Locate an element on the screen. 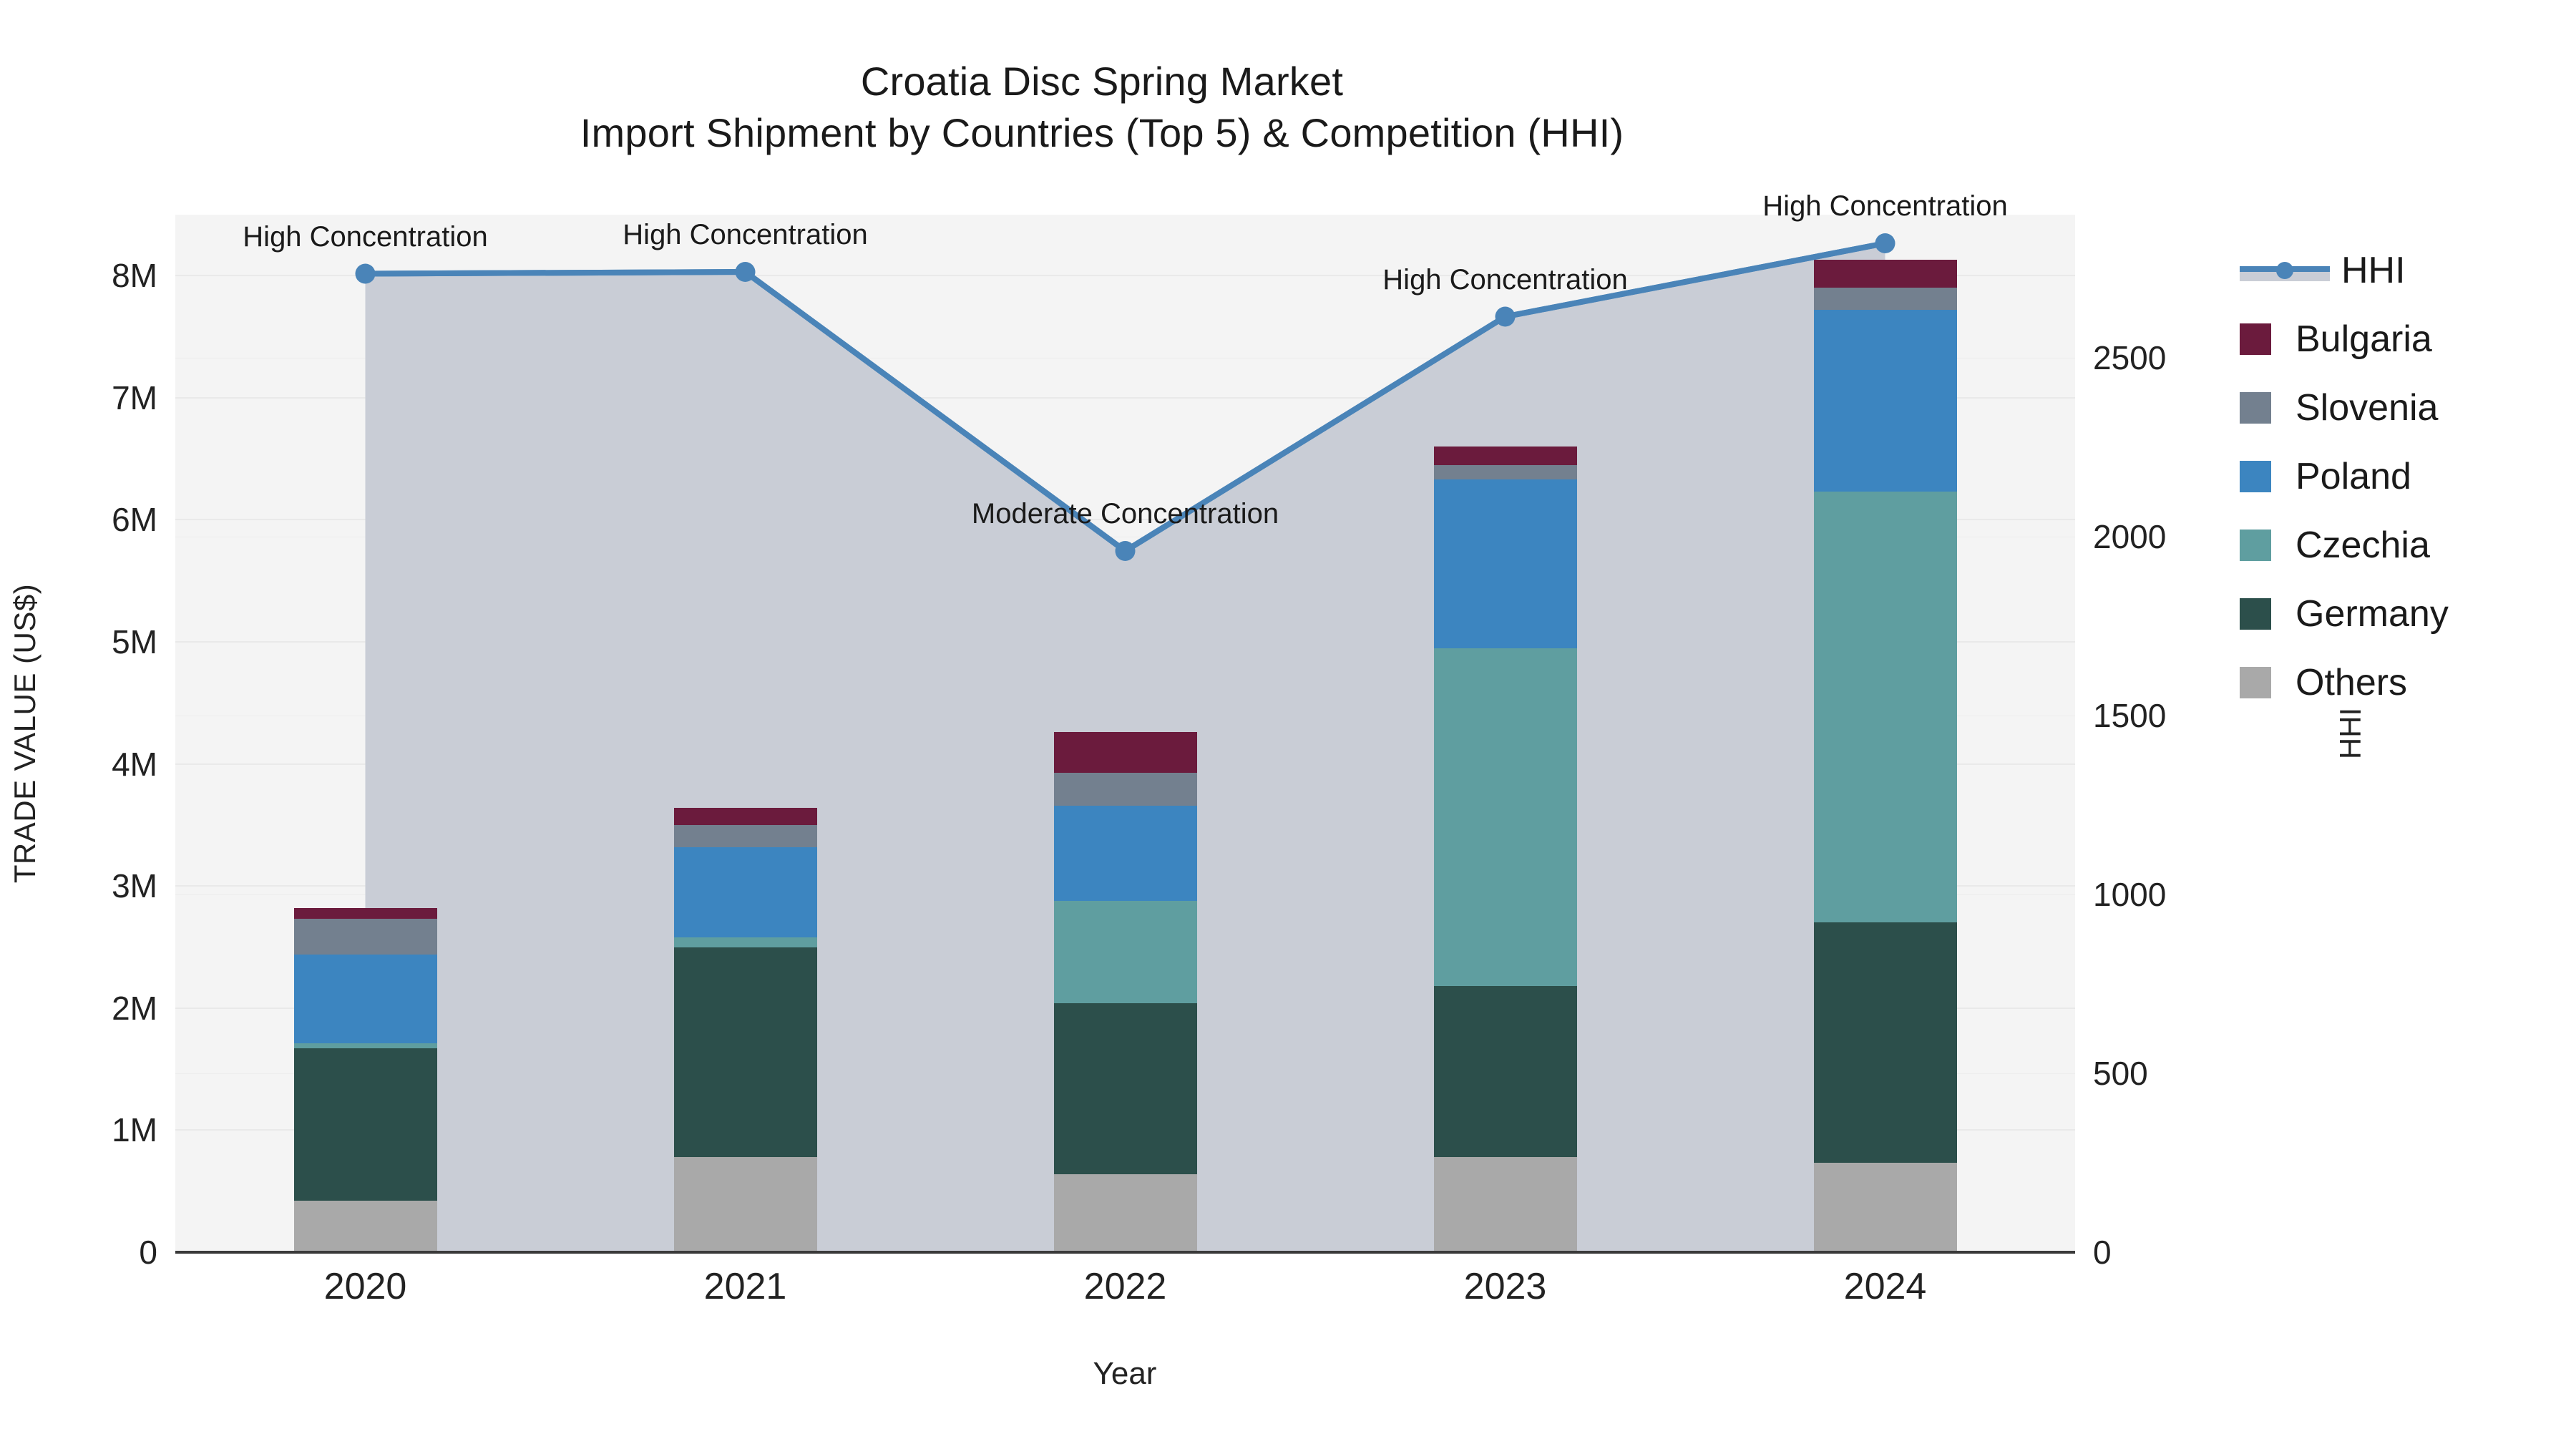 The height and width of the screenshot is (1449, 2576). bar-segment-bulgaria-2021 is located at coordinates (745, 816).